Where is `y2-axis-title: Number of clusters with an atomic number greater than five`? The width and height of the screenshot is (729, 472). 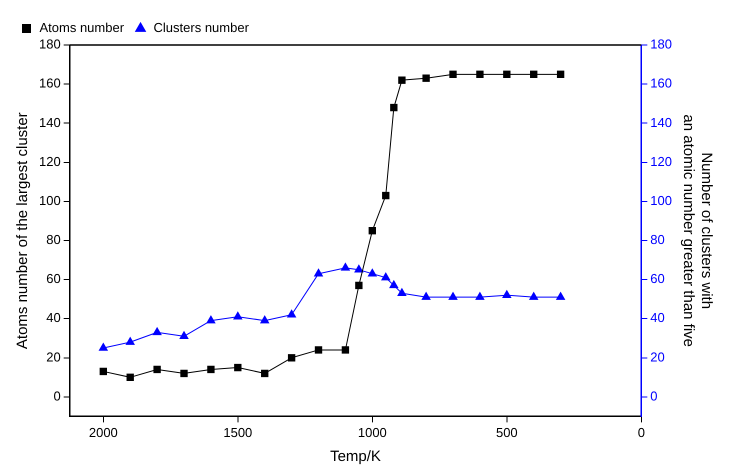
y2-axis-title: Number of clusters with an atomic number greater than five is located at coordinates (697, 231).